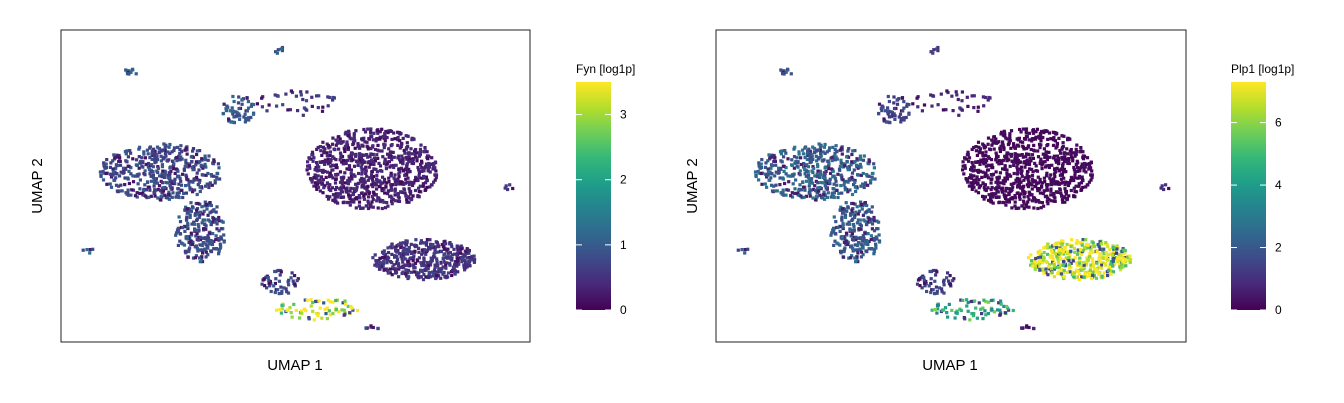 This screenshot has width=1344, height=403. What do you see at coordinates (1278, 248) in the screenshot?
I see `colorbar-tick-label: 2` at bounding box center [1278, 248].